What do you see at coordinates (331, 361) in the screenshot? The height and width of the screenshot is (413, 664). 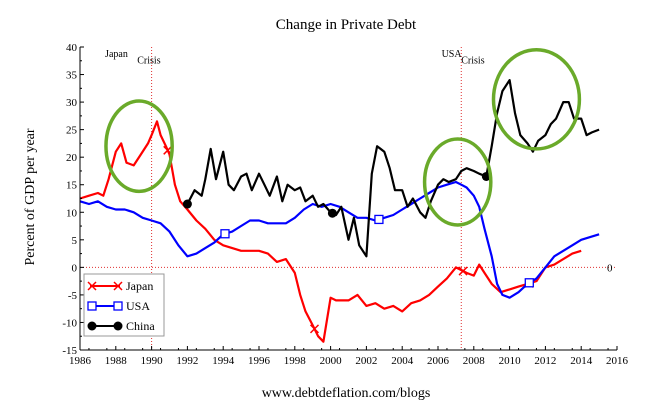 I see `x-tick-label: 2000` at bounding box center [331, 361].